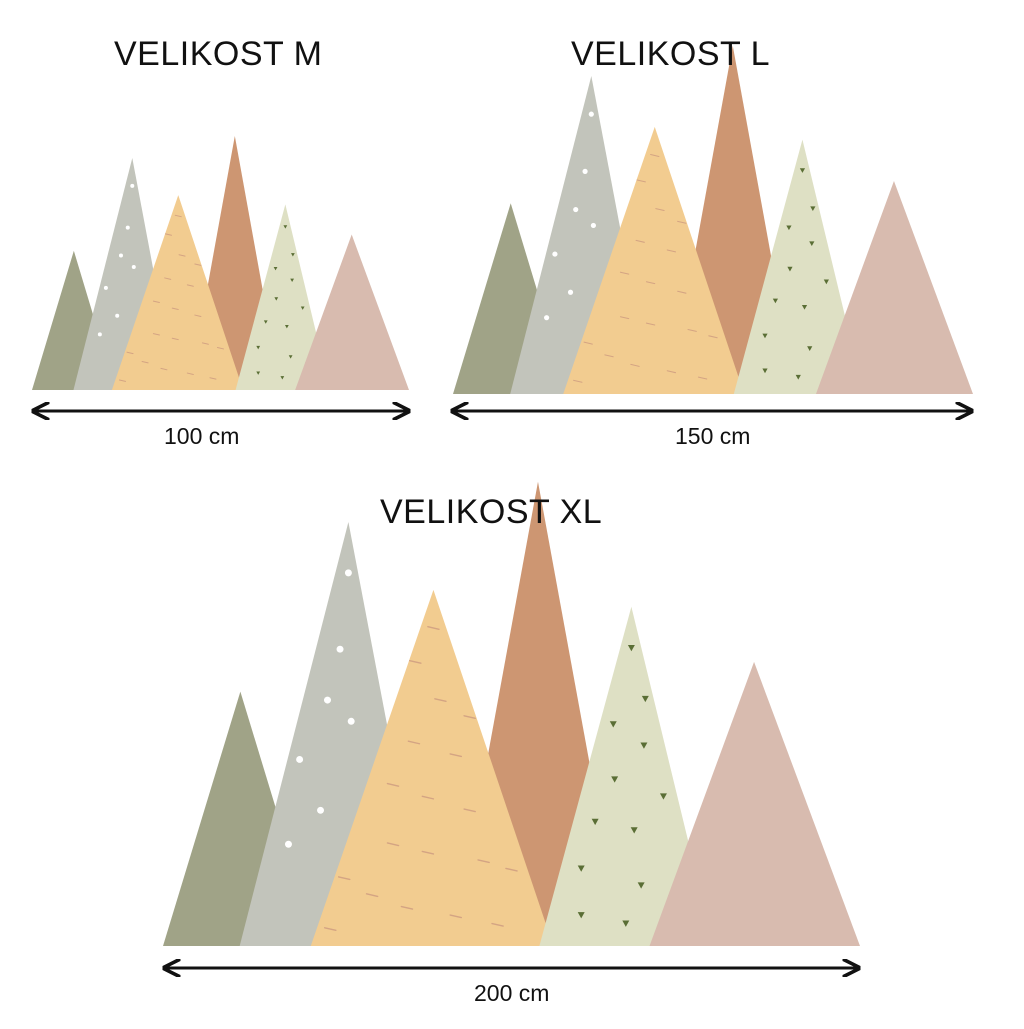 The width and height of the screenshot is (1024, 1029). I want to click on size-l-title: VELIKOST L, so click(671, 54).